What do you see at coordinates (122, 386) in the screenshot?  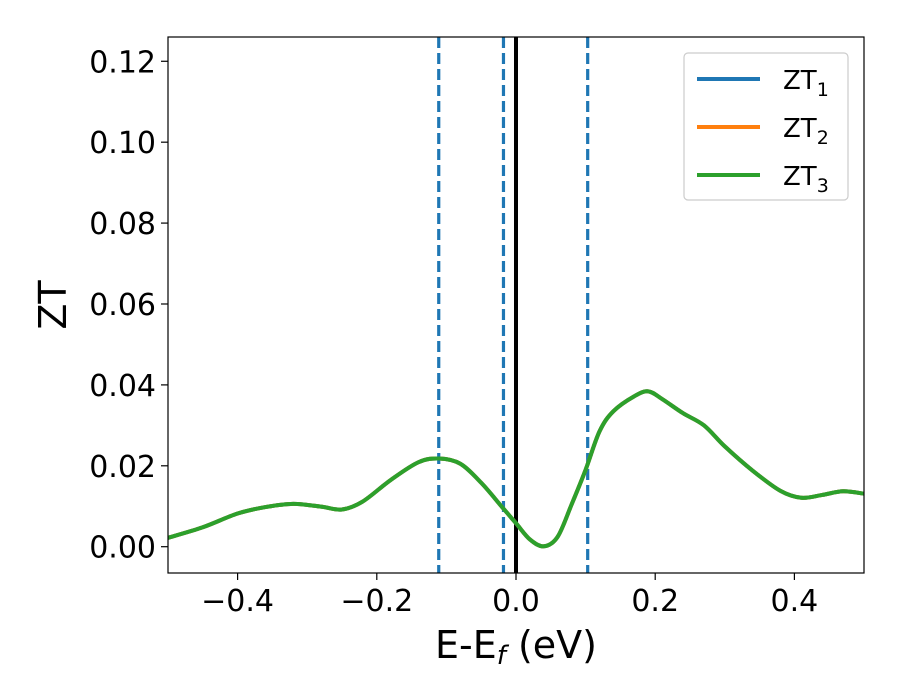 I see `y-tick-label: 0.04` at bounding box center [122, 386].